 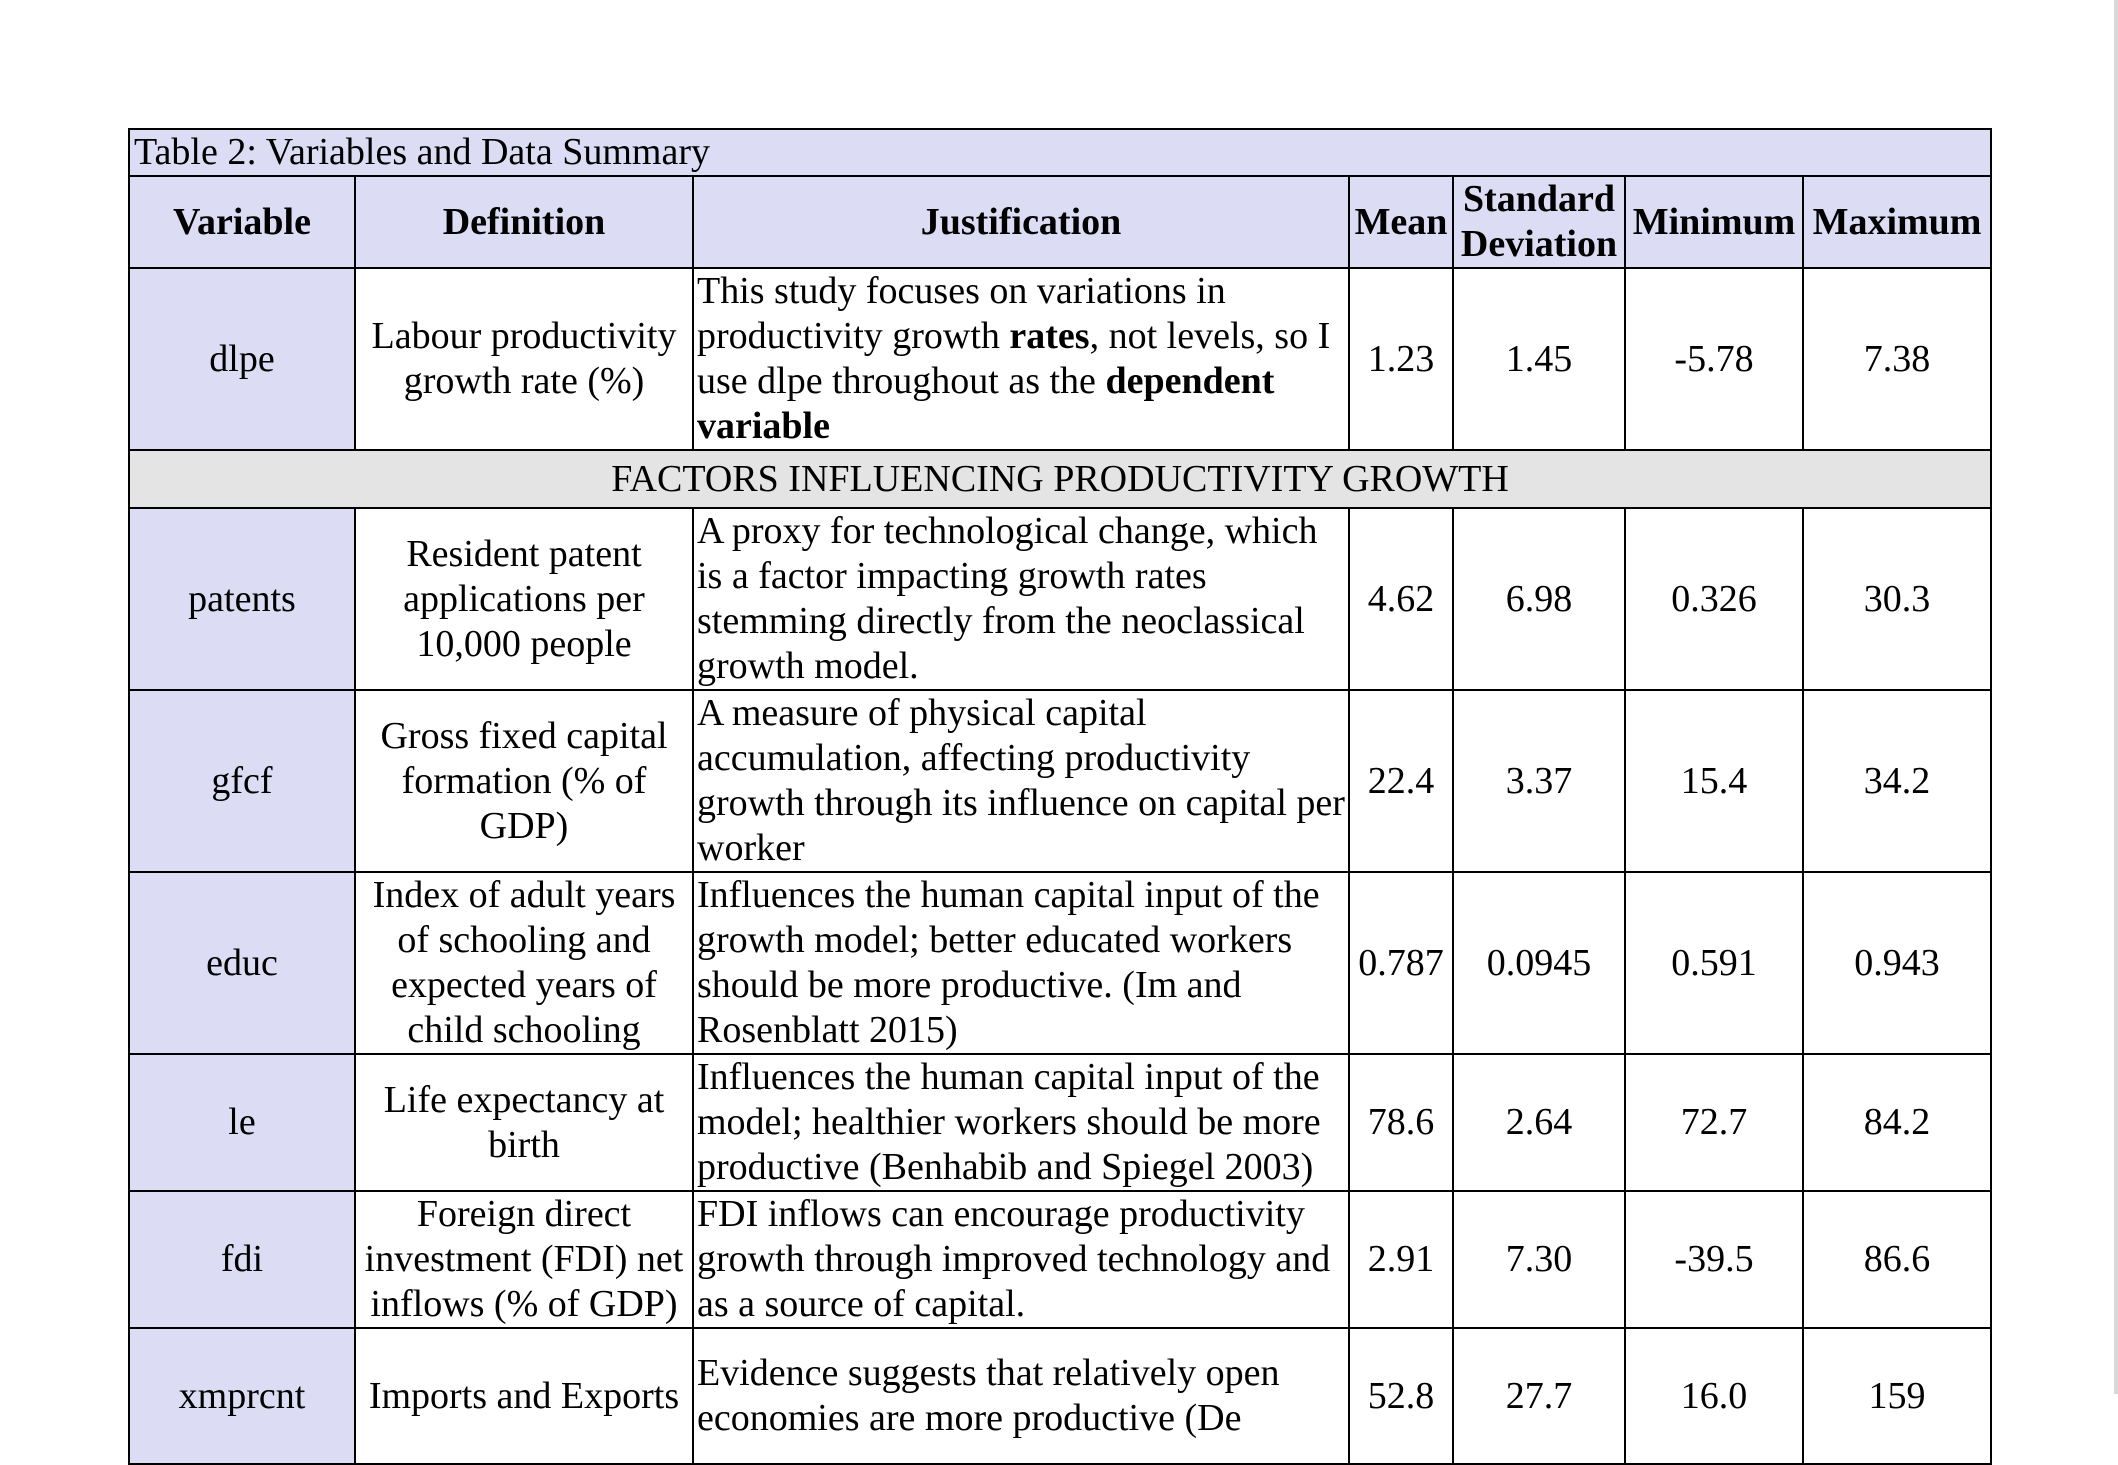 I want to click on cell-variable: patents, so click(x=242, y=599).